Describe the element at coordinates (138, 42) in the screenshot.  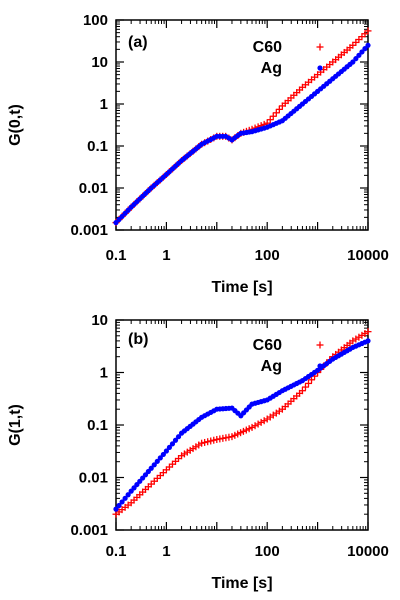
I see `panel-label: (a)` at that location.